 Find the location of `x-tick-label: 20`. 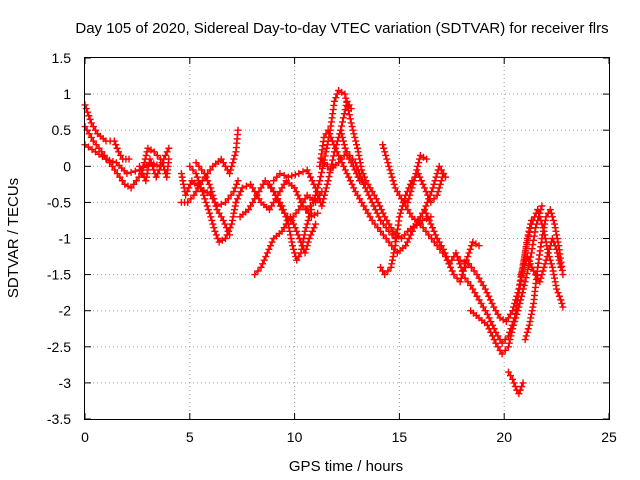

x-tick-label: 20 is located at coordinates (504, 437).